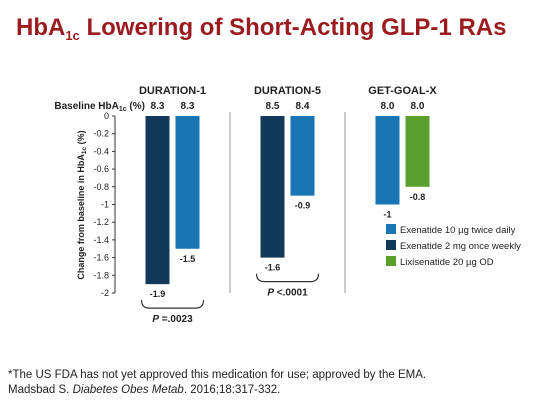  I want to click on y-axis-label-sub: 1c, so click(84, 150).